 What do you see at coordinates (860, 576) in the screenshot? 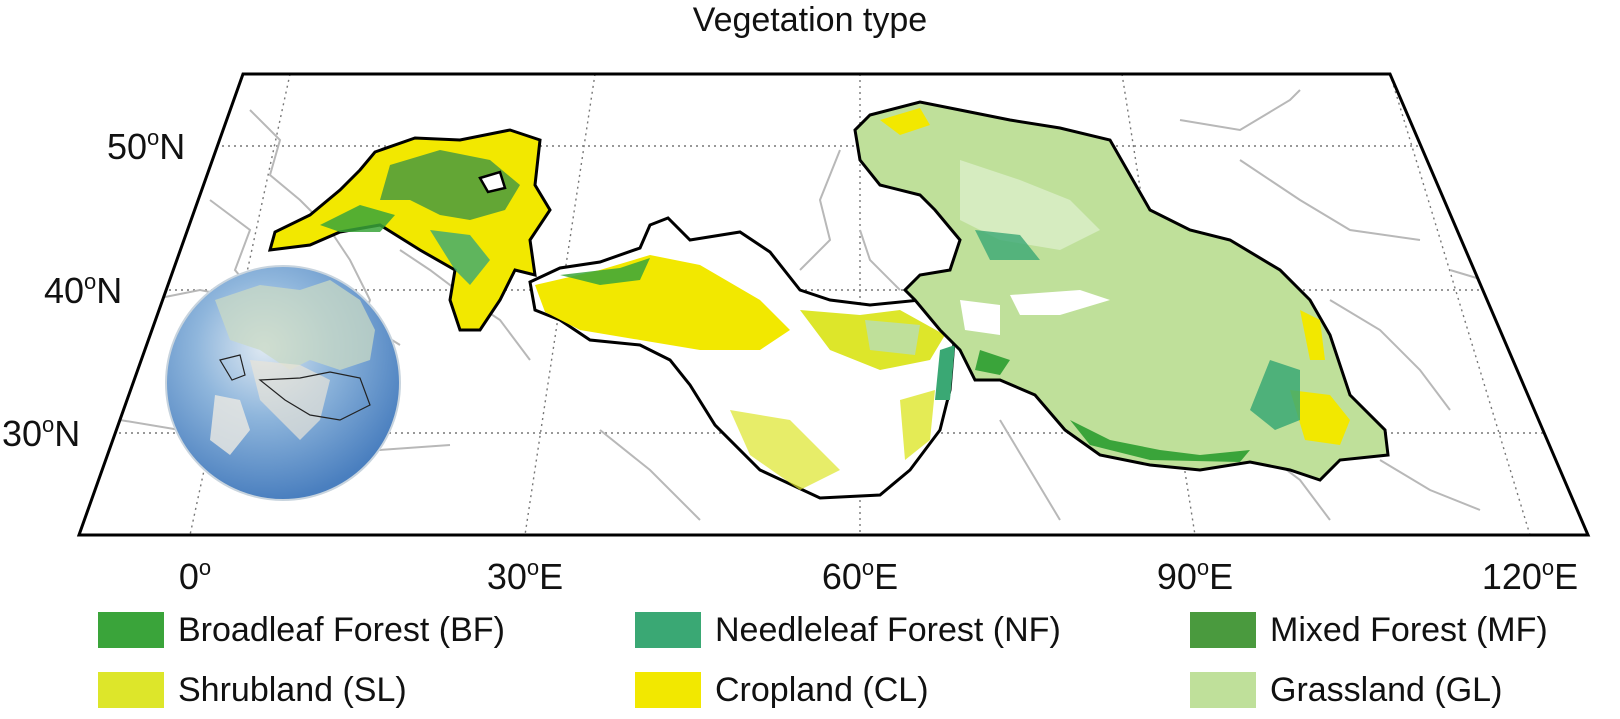
I see `lon-label-60e: 60oE` at bounding box center [860, 576].